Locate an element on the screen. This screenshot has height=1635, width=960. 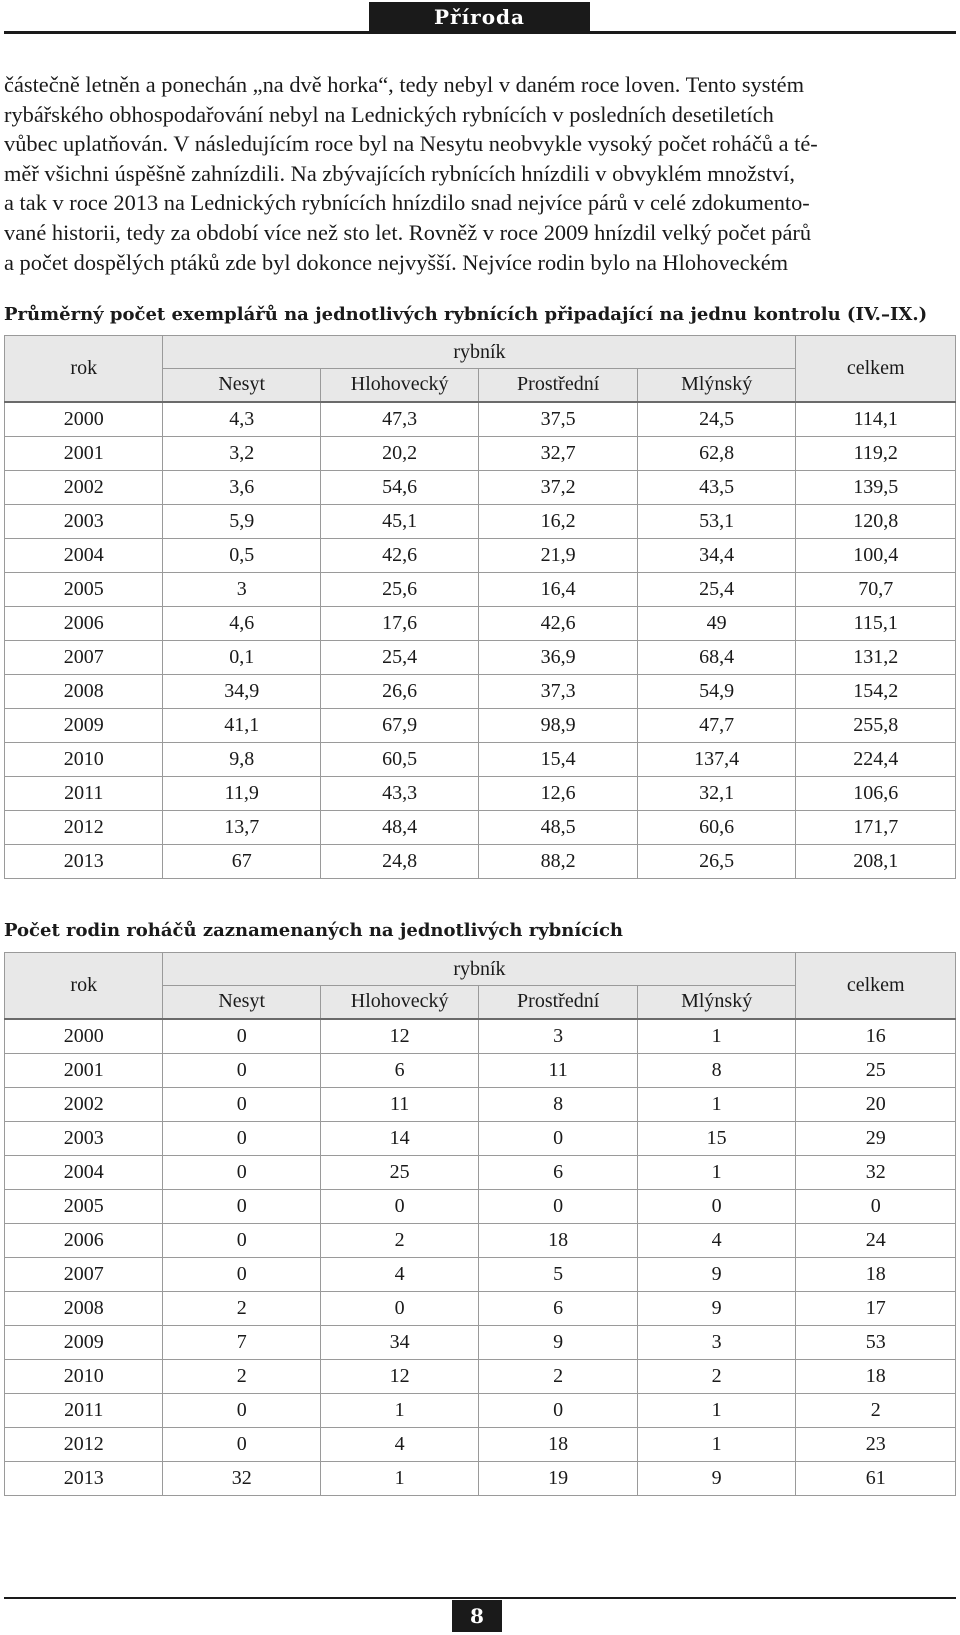
value-cell: 20,2 is located at coordinates (399, 453).